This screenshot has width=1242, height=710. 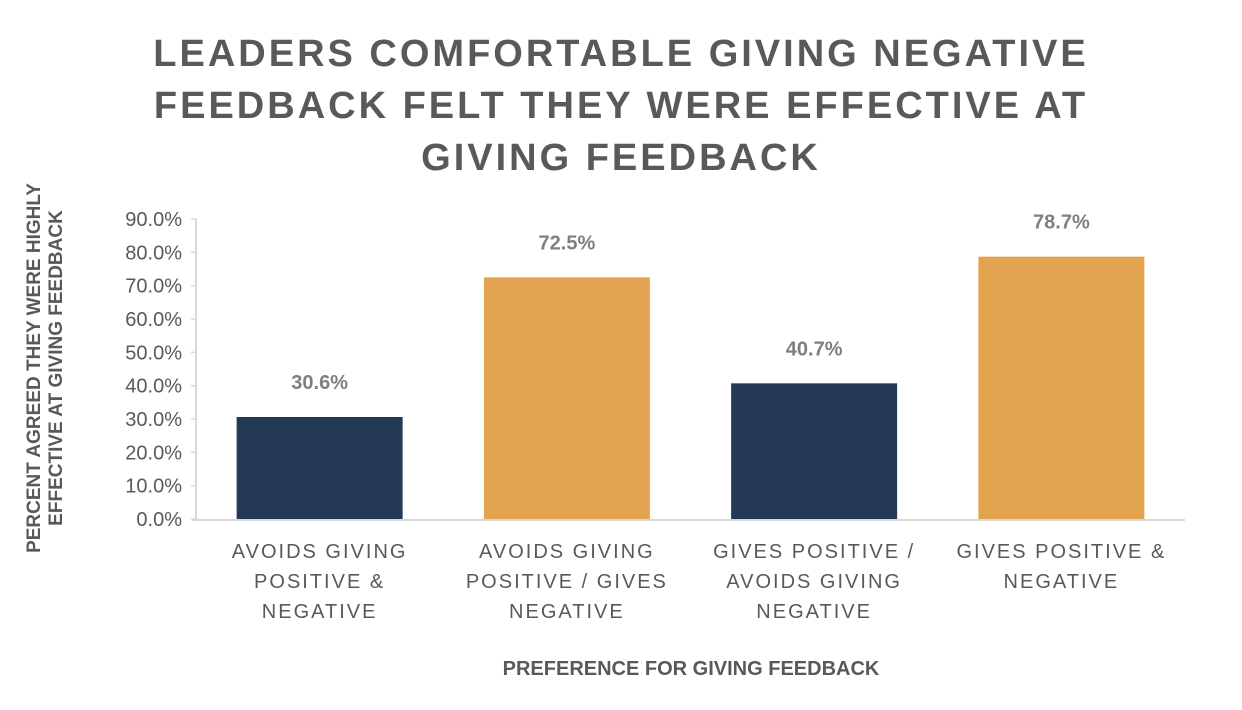 I want to click on x-tick-label: POSITIVE &, so click(x=319, y=582).